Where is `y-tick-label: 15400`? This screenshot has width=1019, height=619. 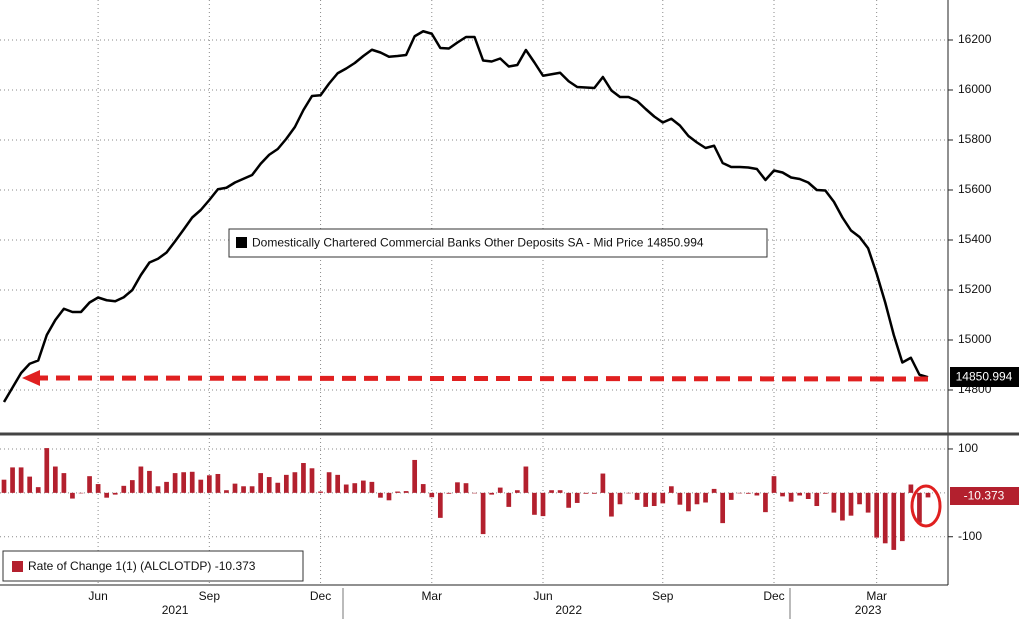 y-tick-label: 15400 is located at coordinates (975, 239).